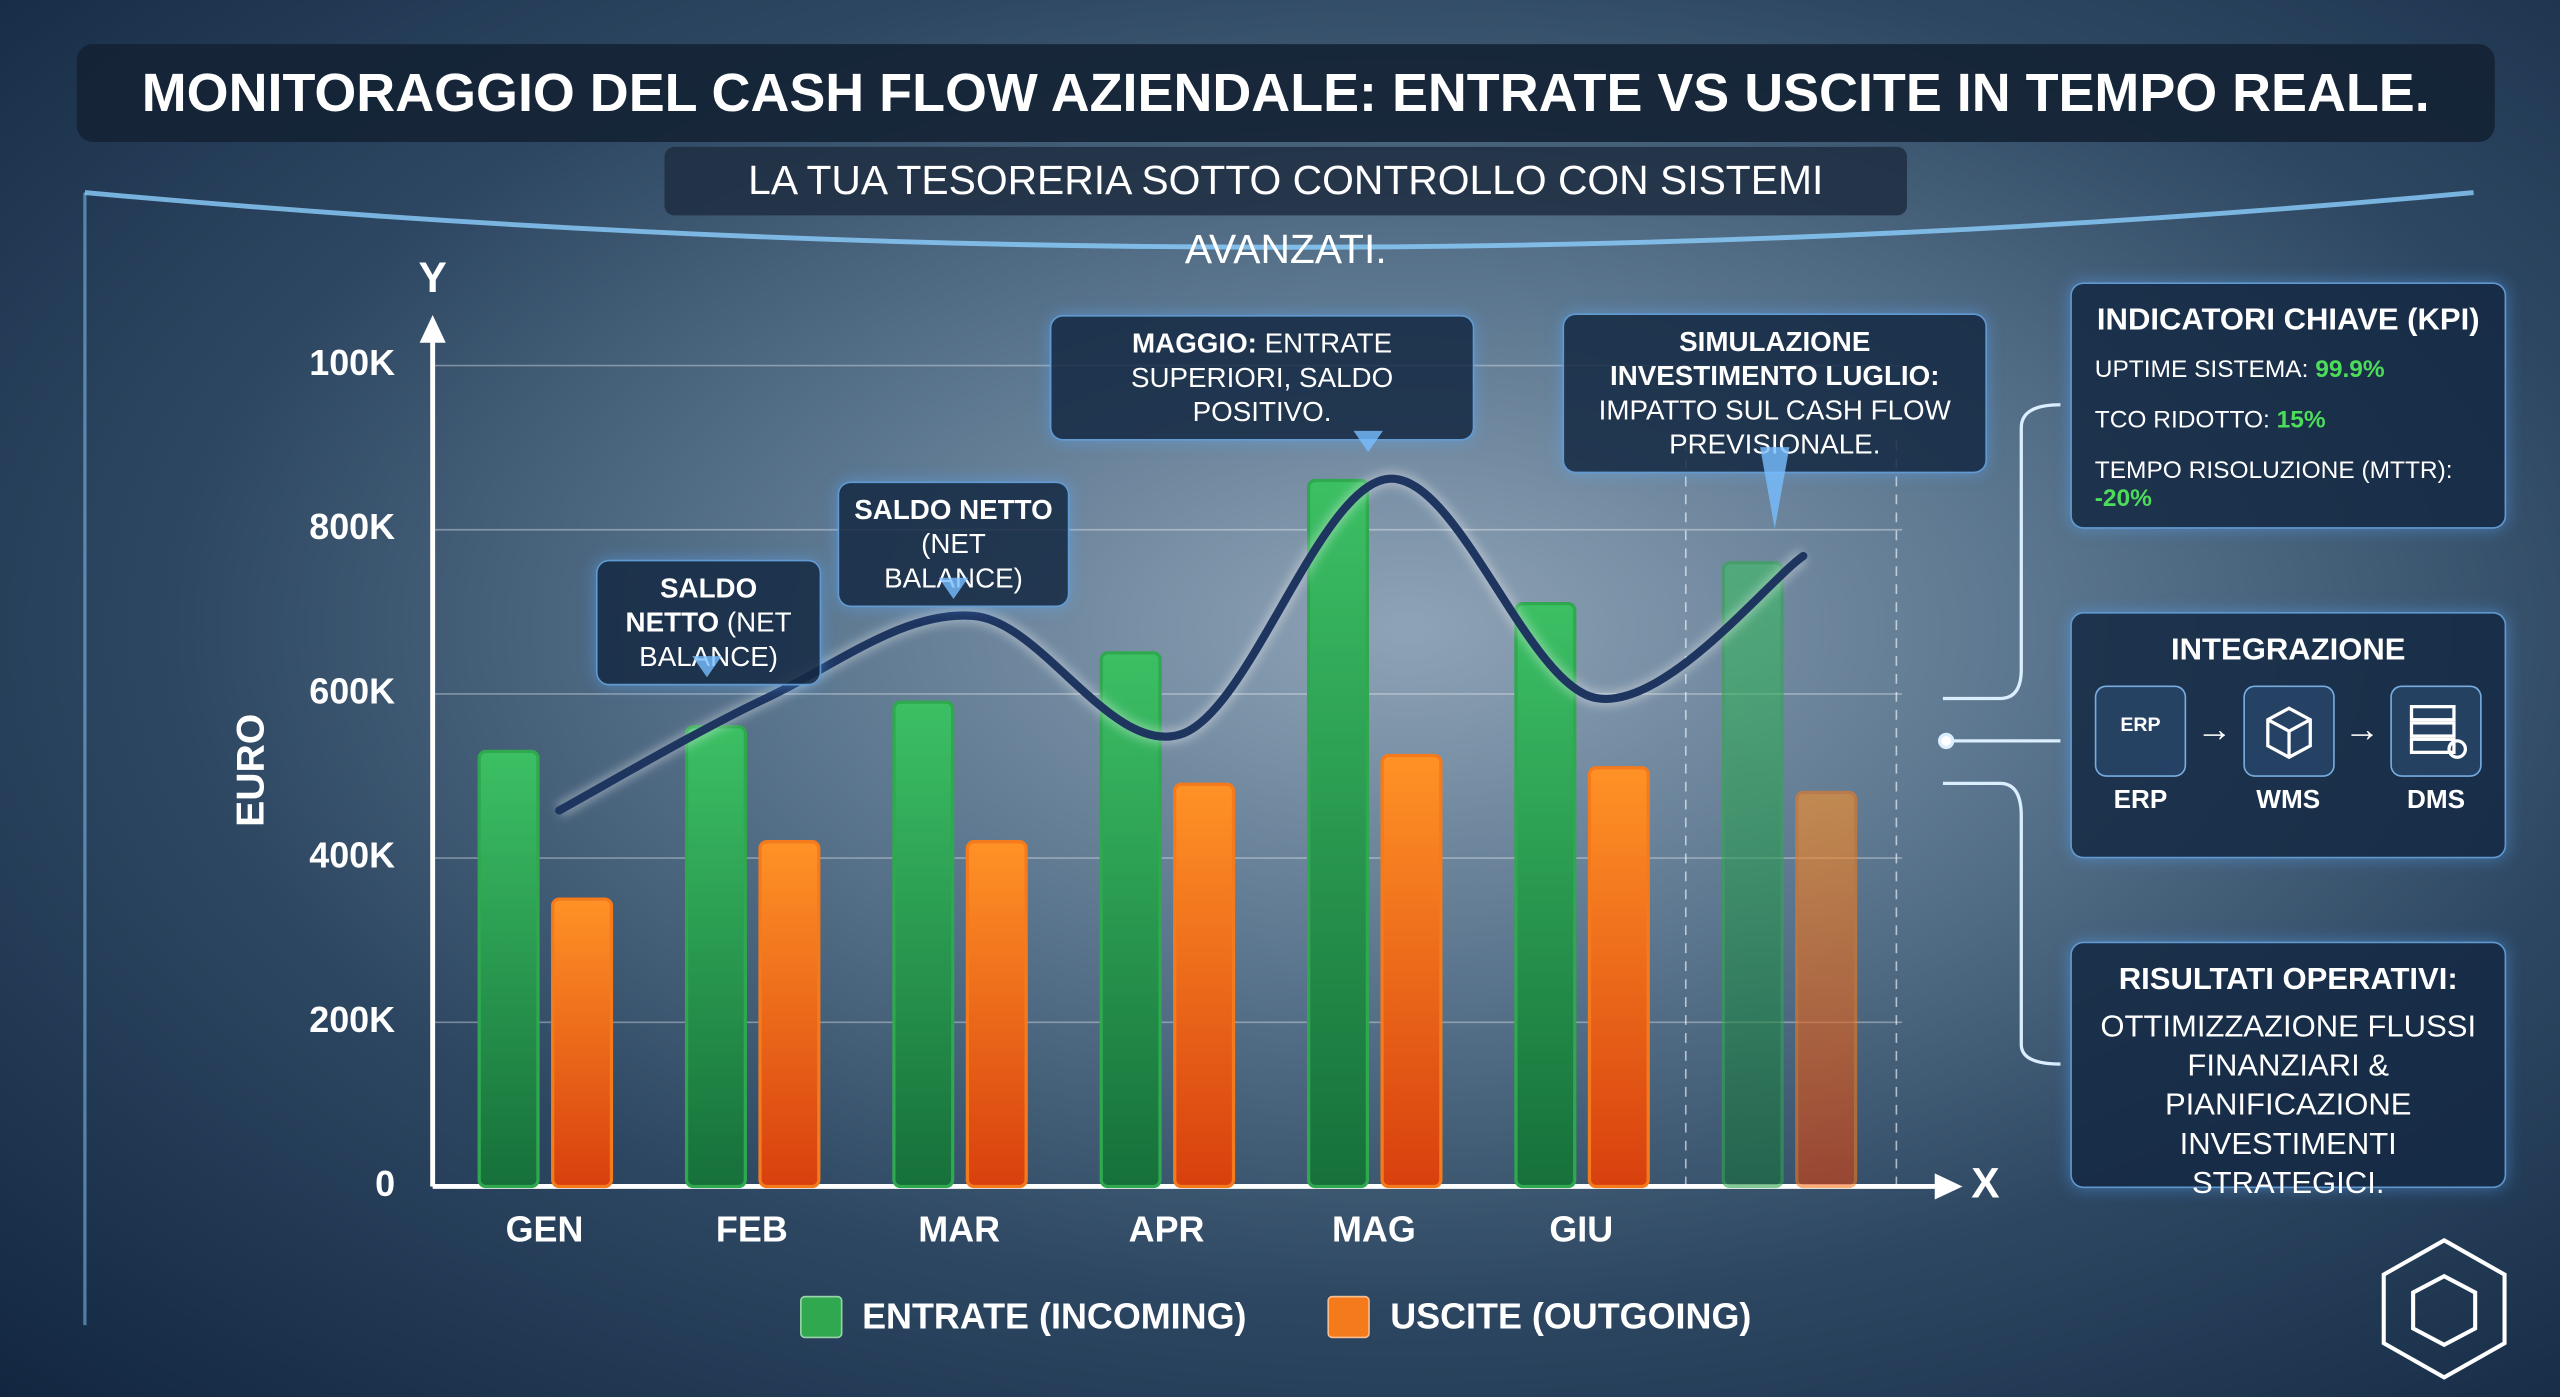 This screenshot has height=1397, width=2560. I want to click on kpi-row: TCO RIDOTTO: 15%, so click(2291, 420).